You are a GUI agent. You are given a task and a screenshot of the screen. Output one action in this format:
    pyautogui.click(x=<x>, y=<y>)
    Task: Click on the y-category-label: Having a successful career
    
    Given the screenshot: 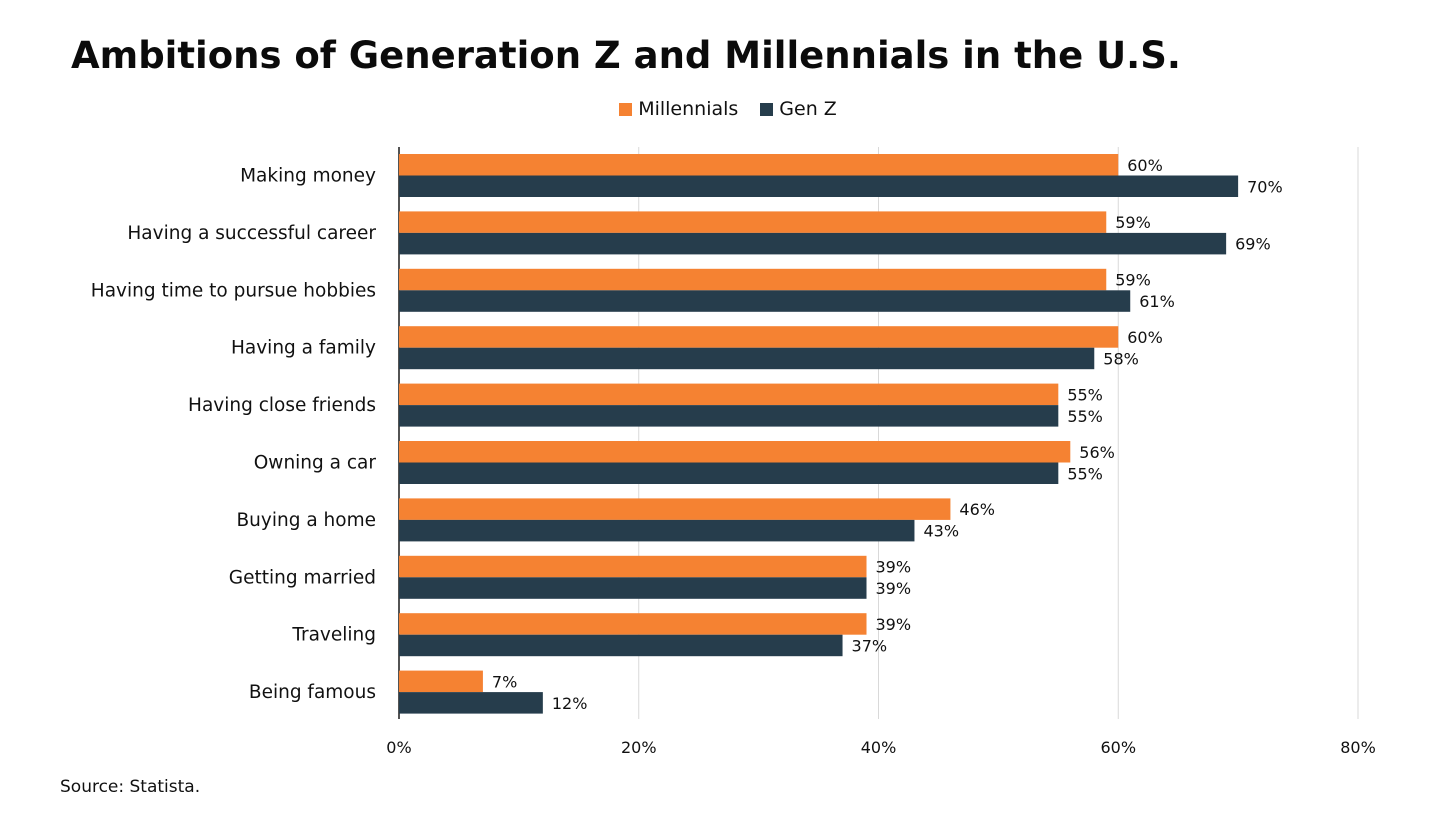 What is the action you would take?
    pyautogui.click(x=251, y=233)
    